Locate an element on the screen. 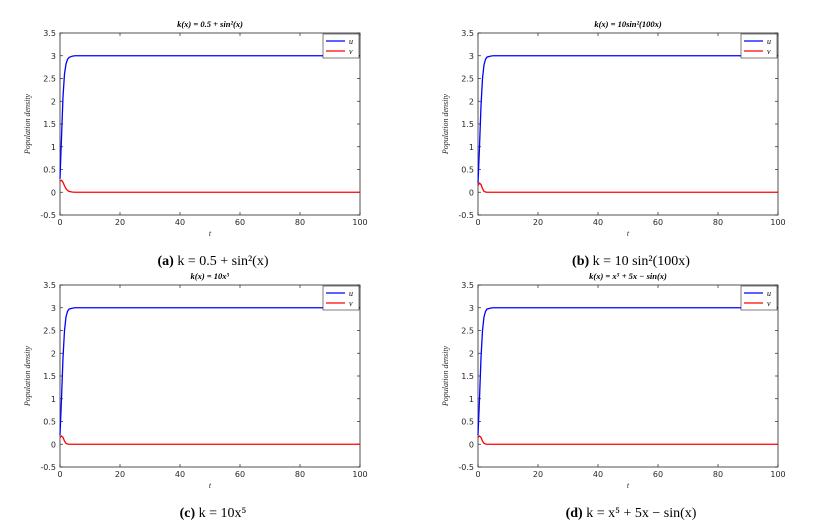 The width and height of the screenshot is (834, 523). caption-expression: k = 10 sin²(100x) is located at coordinates (641, 261).